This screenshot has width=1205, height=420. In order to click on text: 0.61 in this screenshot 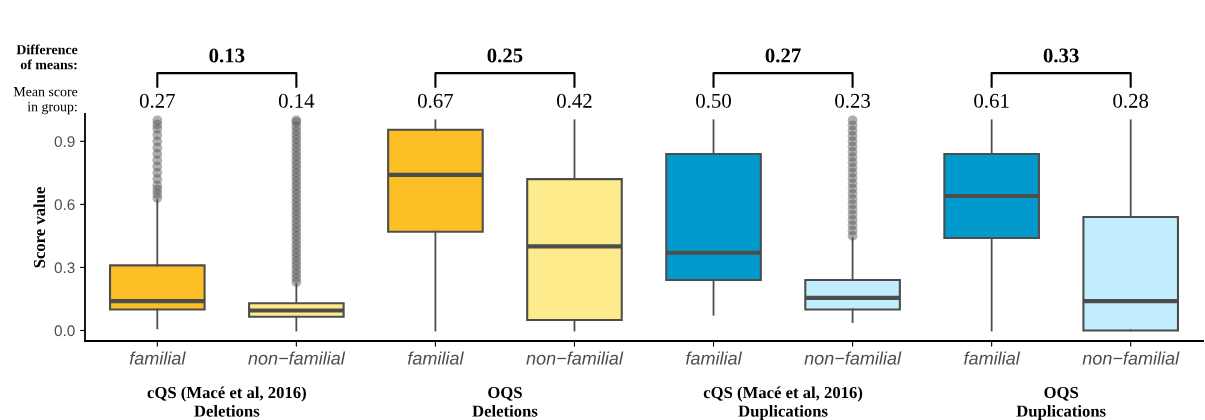, I will do `click(991, 100)`.